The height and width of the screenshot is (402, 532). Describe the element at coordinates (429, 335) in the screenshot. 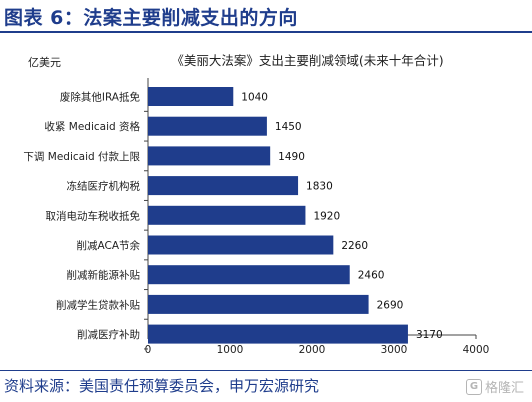

I see `value-label: 3170` at that location.